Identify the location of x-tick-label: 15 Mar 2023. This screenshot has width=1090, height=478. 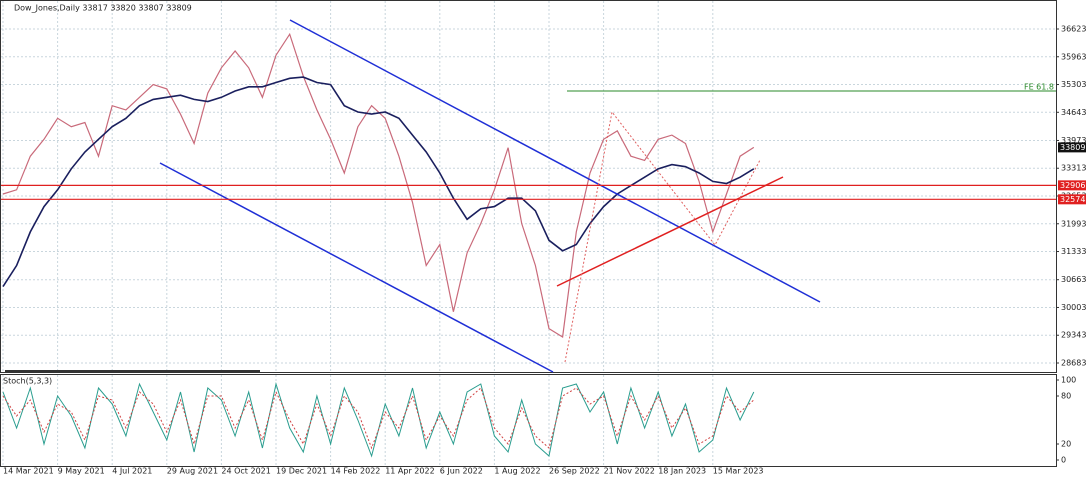
(738, 471).